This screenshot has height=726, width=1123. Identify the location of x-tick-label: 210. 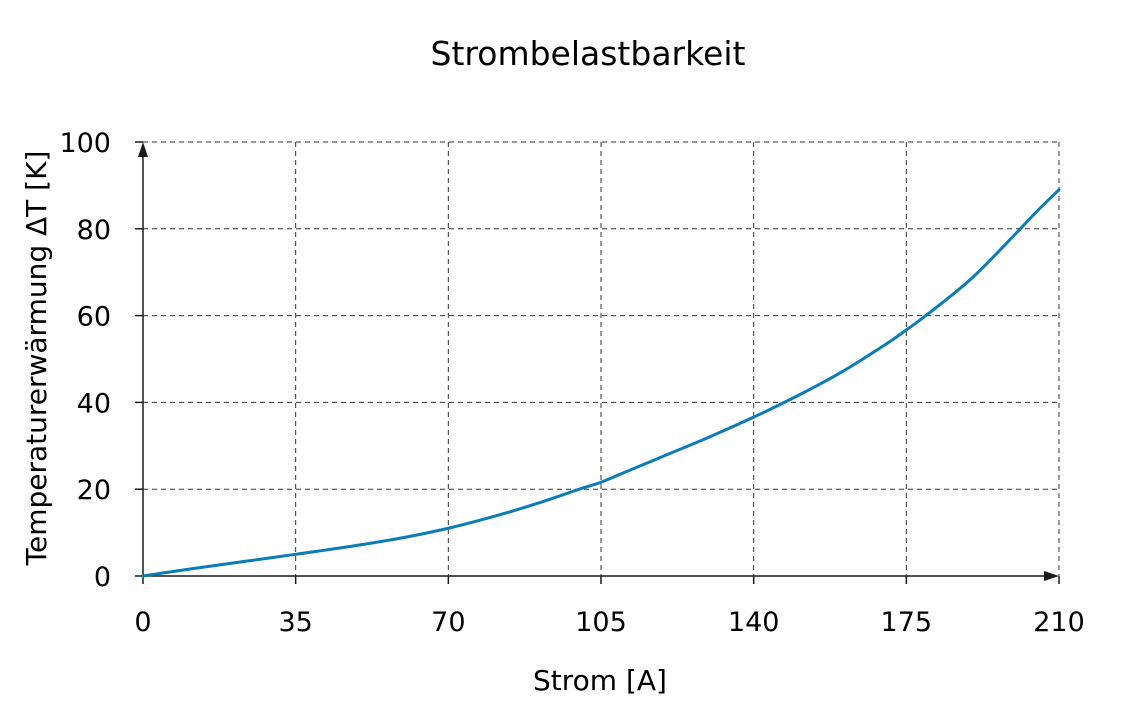
(1059, 622).